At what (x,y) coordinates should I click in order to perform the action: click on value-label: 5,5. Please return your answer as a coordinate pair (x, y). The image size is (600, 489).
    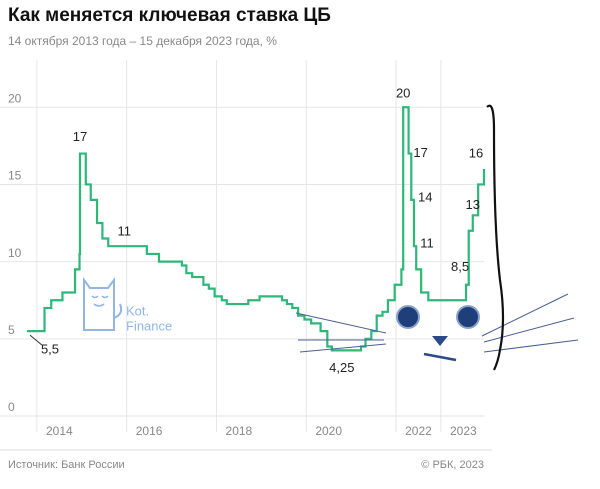
    Looking at the image, I should click on (50, 349).